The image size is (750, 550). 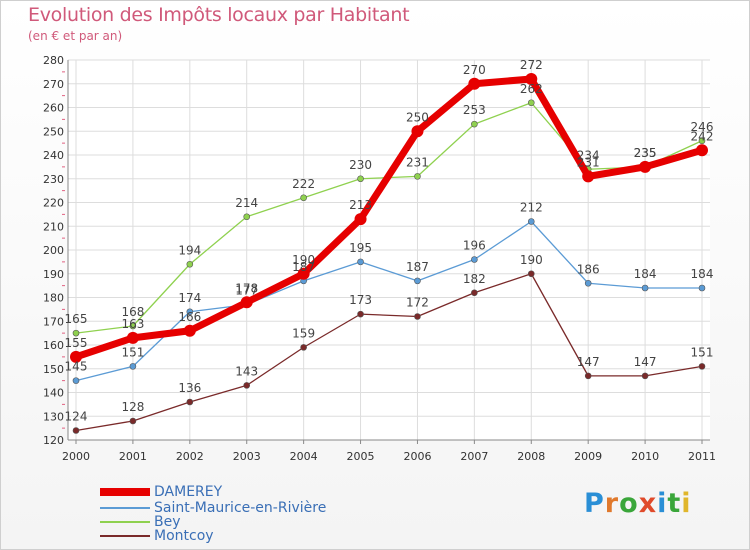 I want to click on legend-swatch-bey, so click(x=125, y=522).